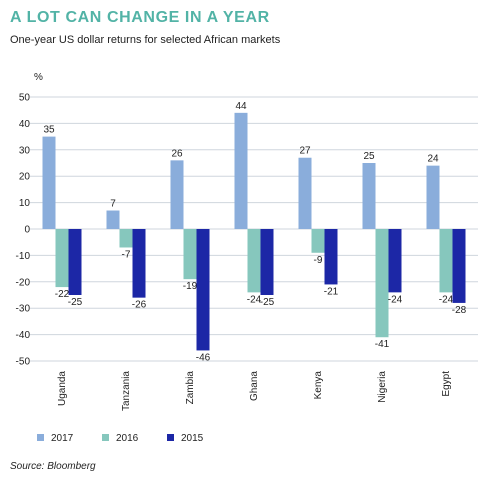 The height and width of the screenshot is (495, 490). Describe the element at coordinates (23, 335) in the screenshot. I see `y-tick-label: -40` at that location.